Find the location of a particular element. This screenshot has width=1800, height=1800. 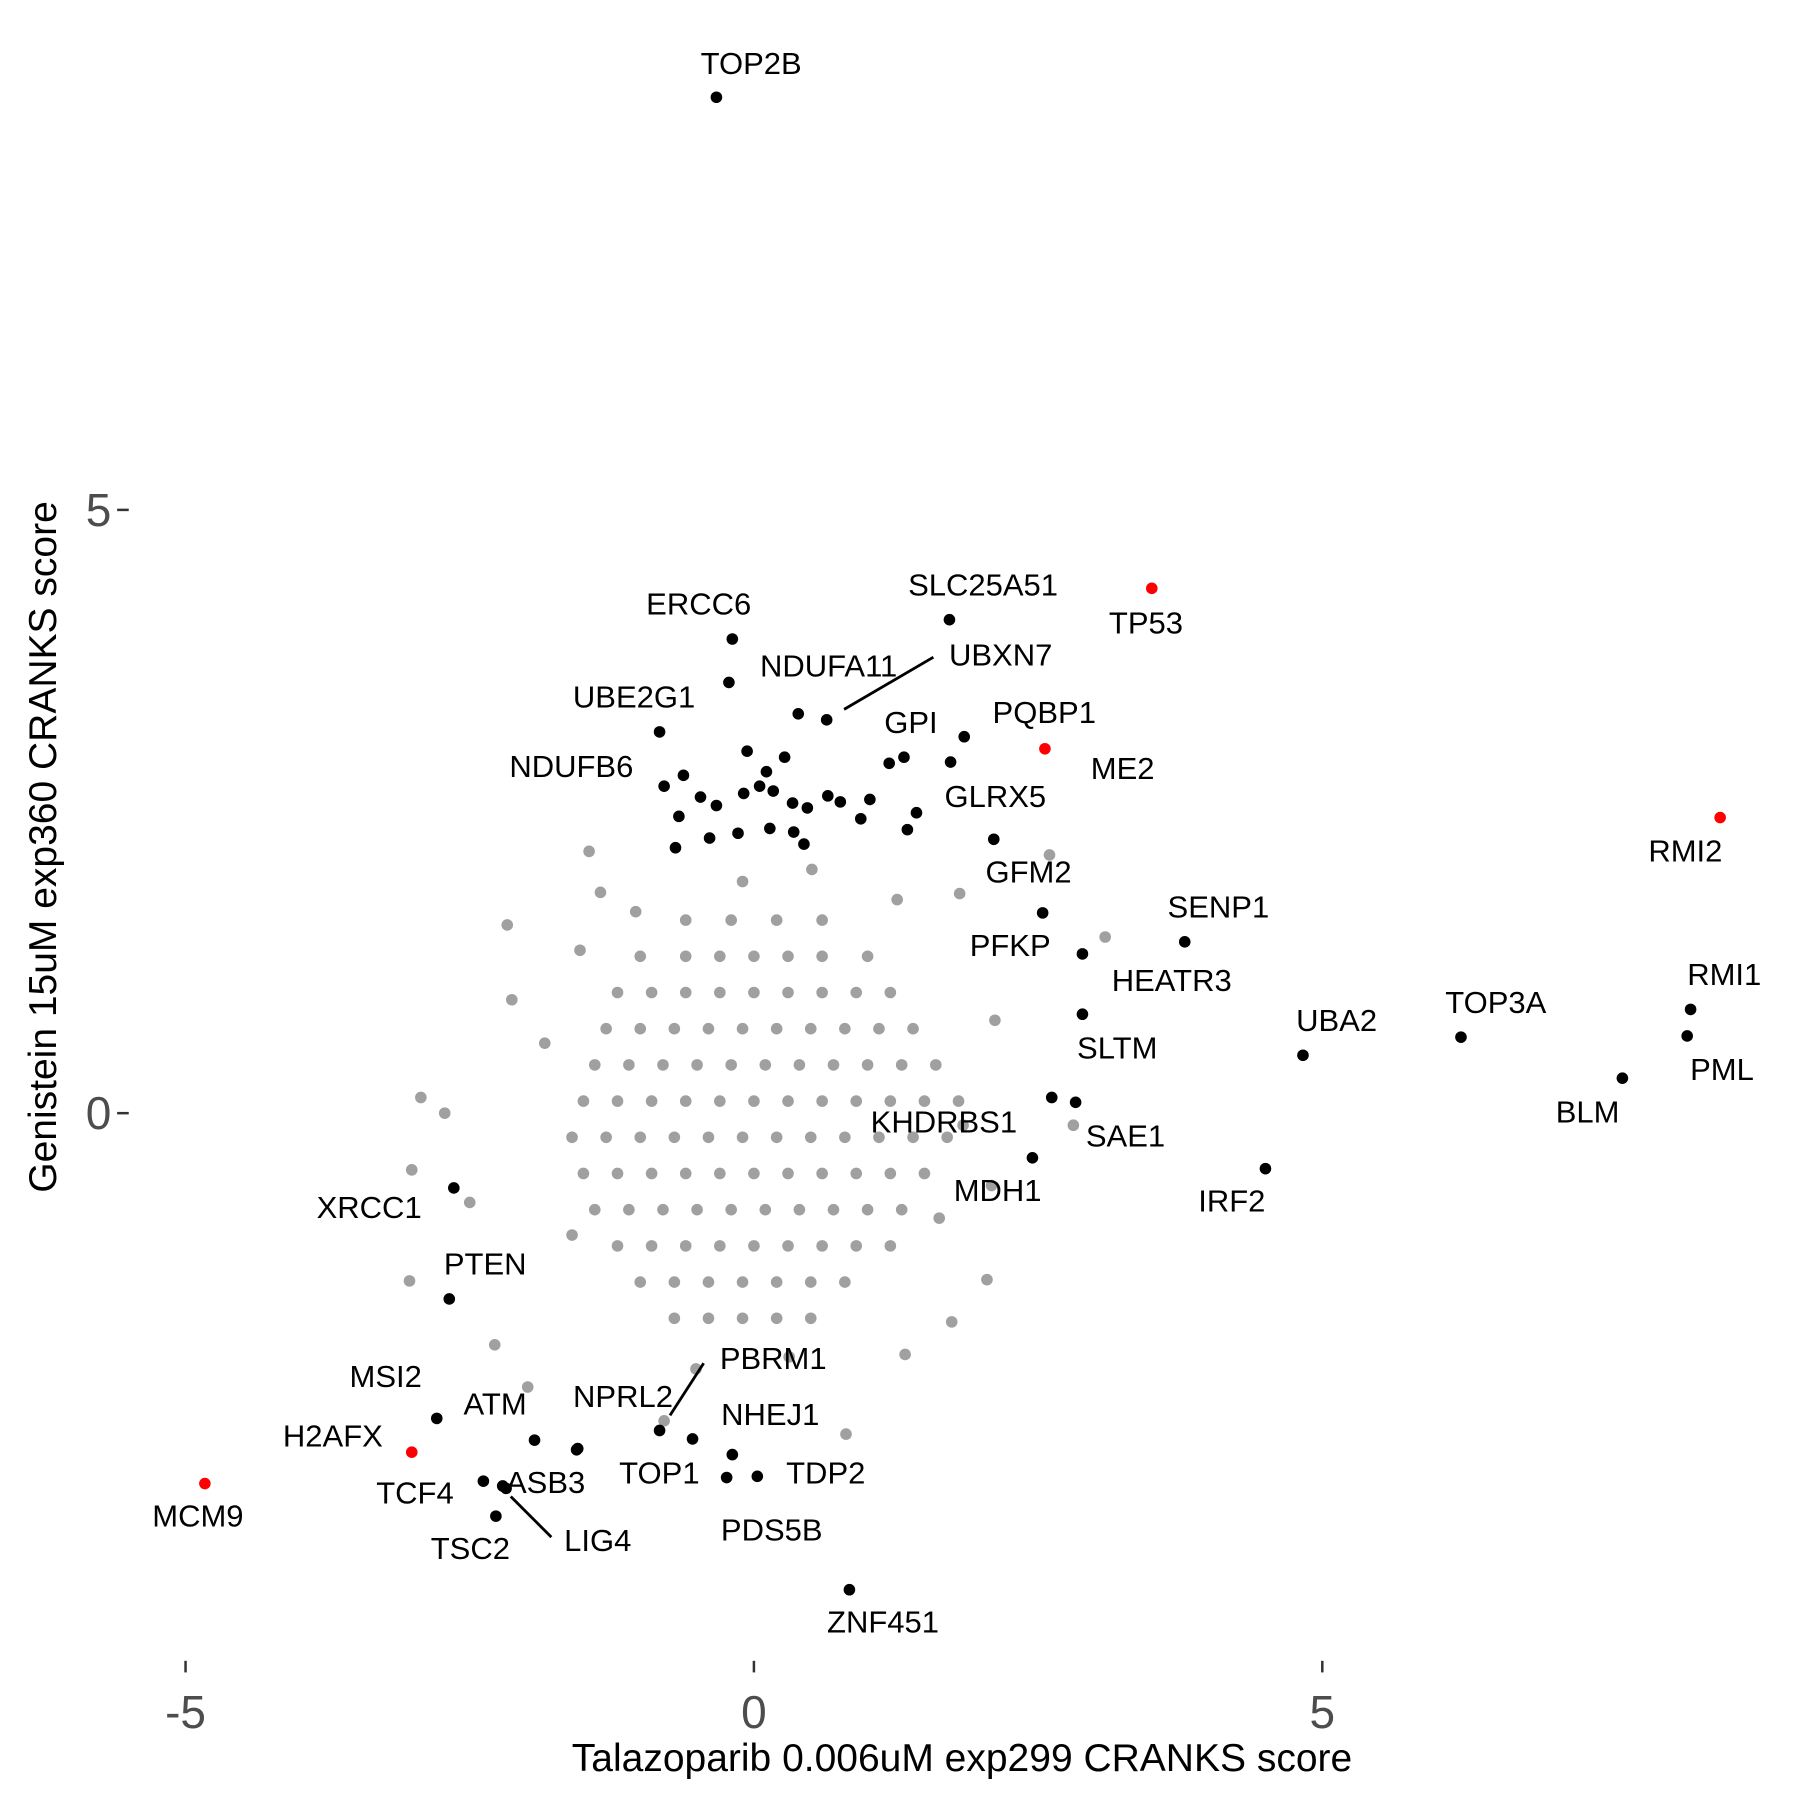

point-label: MDH1 is located at coordinates (998, 1190).